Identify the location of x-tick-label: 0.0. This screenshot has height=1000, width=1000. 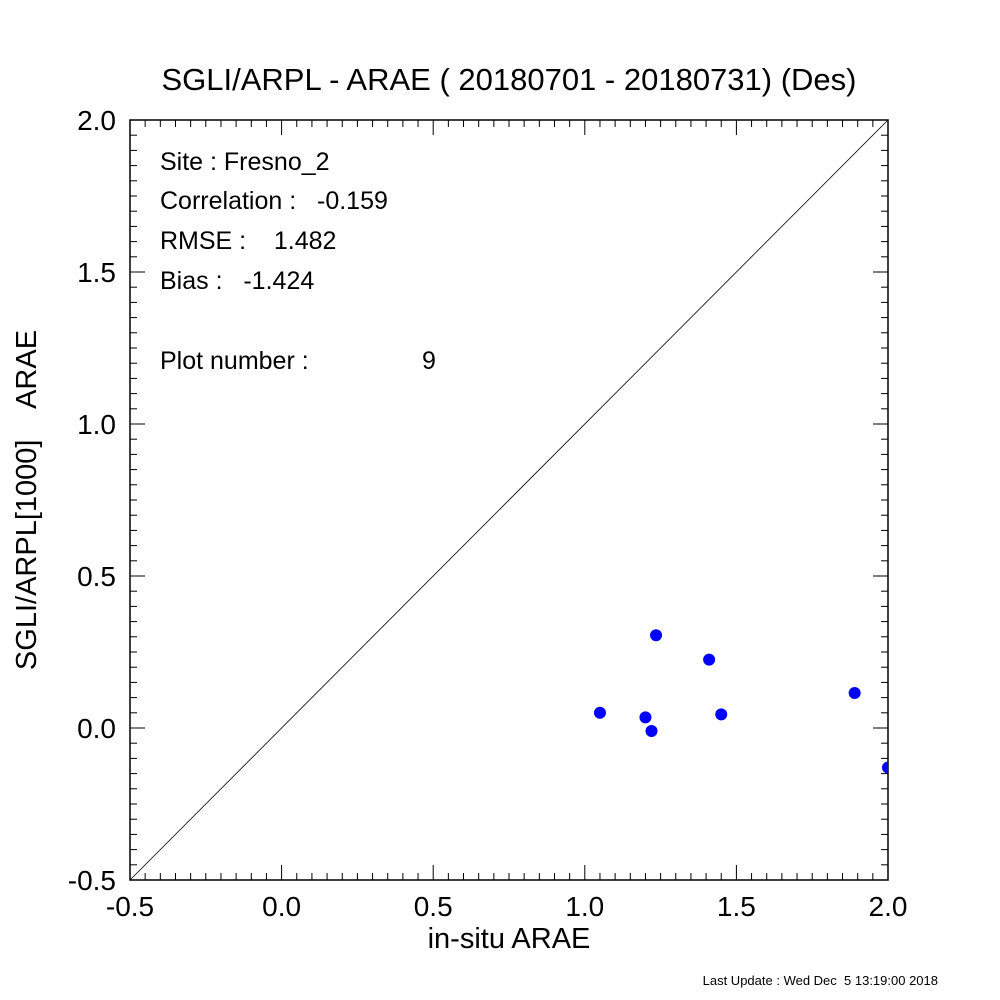
(281, 906).